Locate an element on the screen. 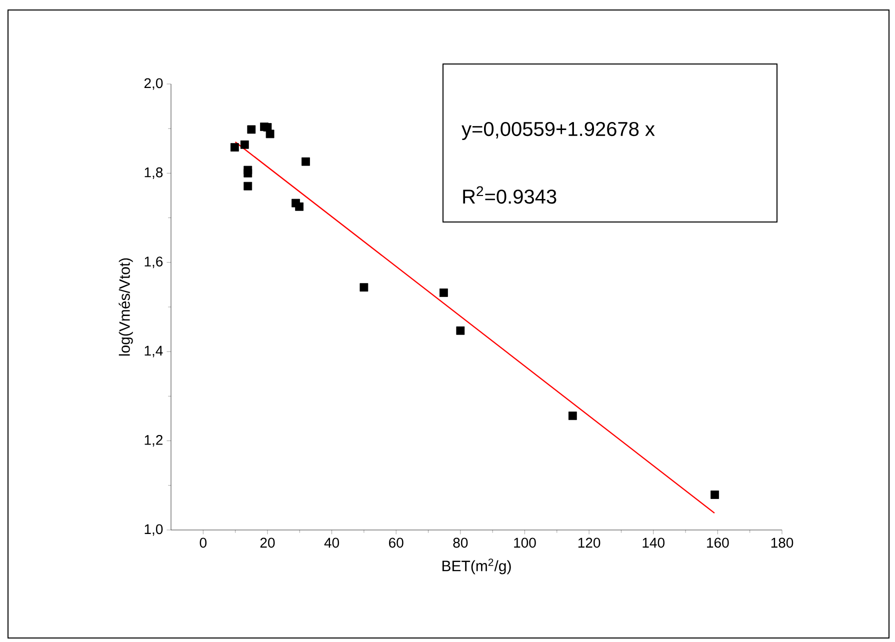 The height and width of the screenshot is (642, 895). y-axis-title: log(Vmés/Vtot) is located at coordinates (125, 307).